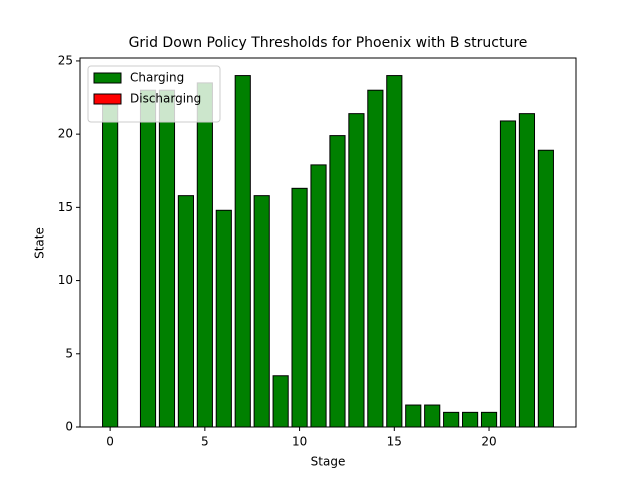  I want to click on y-tick-label: 15, so click(65, 207).